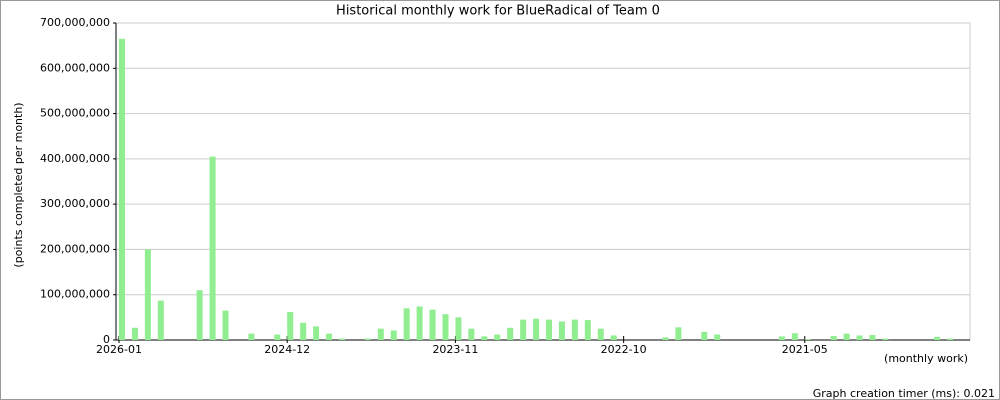 The width and height of the screenshot is (1000, 400). What do you see at coordinates (287, 349) in the screenshot?
I see `x-tick-label: 2024-12` at bounding box center [287, 349].